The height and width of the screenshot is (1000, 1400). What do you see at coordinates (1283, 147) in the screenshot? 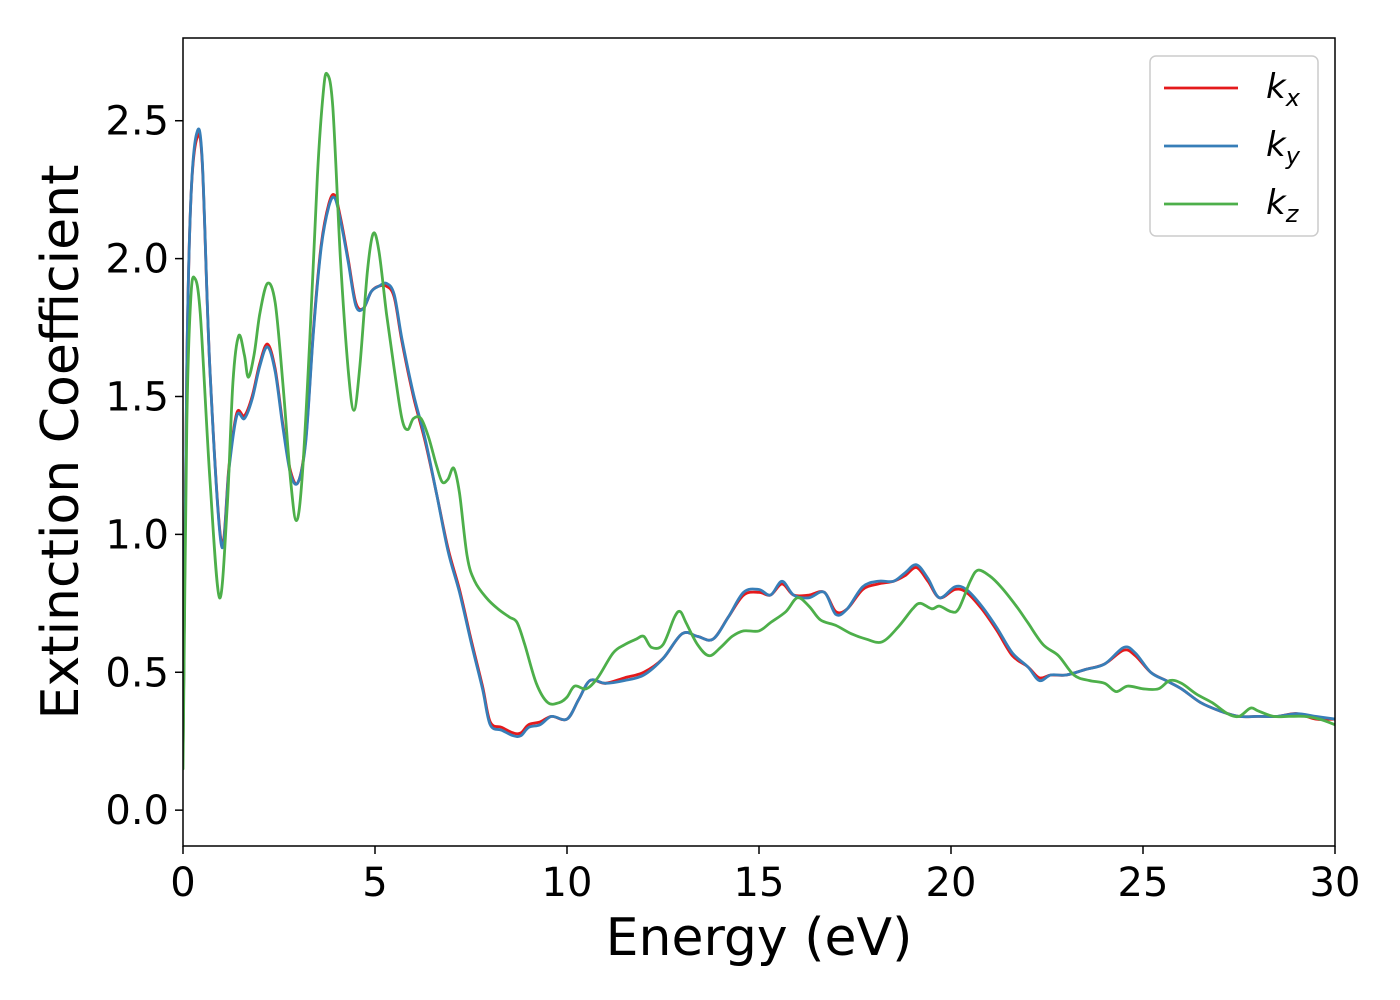
I see `legend-label-y: ky` at bounding box center [1283, 147].